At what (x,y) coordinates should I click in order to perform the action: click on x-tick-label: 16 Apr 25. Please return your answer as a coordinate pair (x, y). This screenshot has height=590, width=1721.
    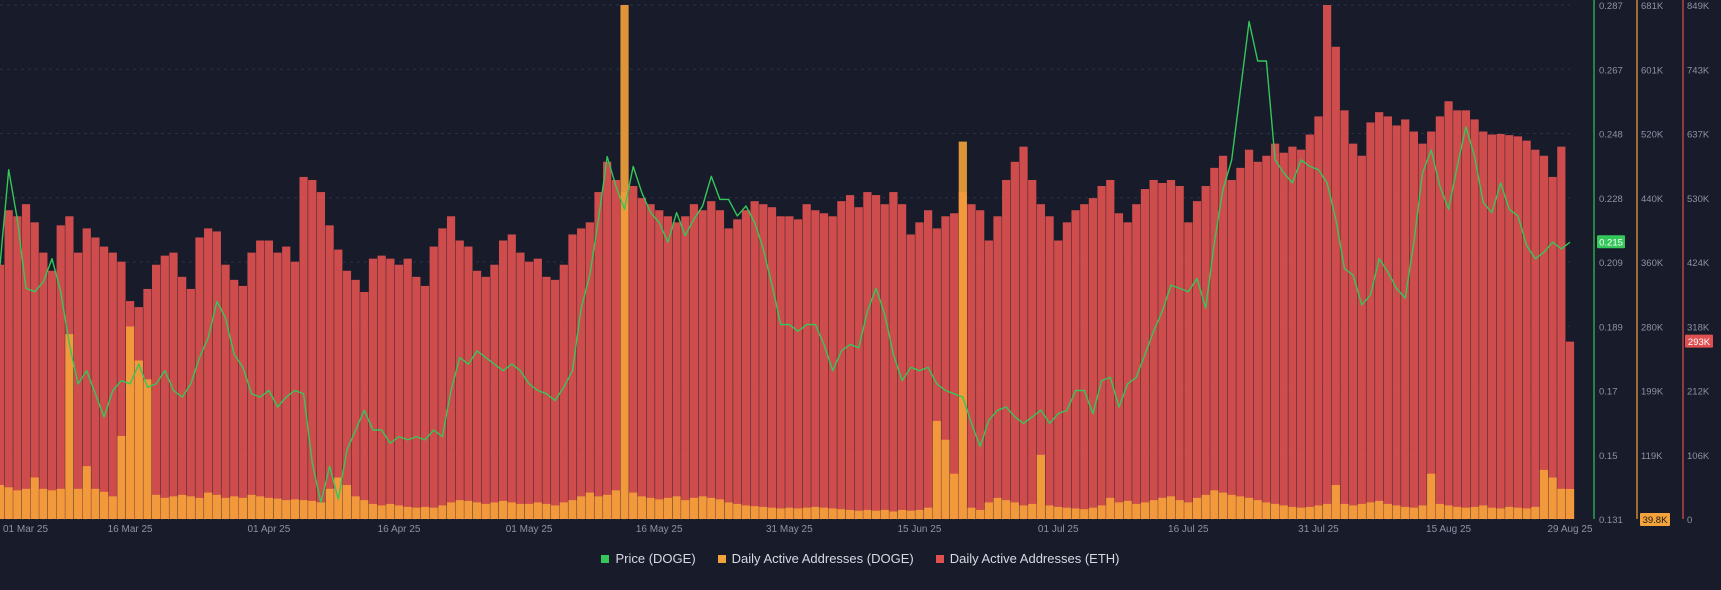
    Looking at the image, I should click on (399, 529).